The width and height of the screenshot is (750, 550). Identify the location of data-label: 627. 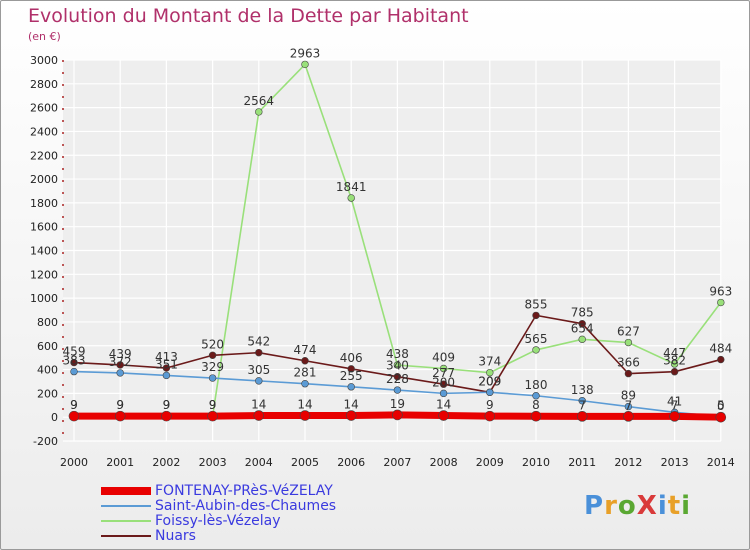
(628, 332).